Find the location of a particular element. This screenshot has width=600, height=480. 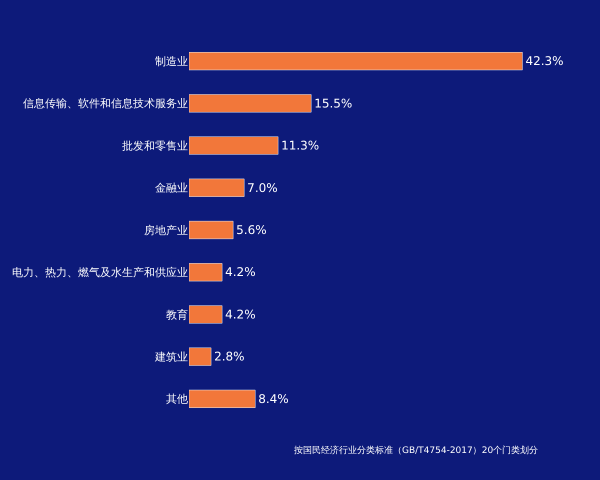

data-label: 8.4% is located at coordinates (273, 399).